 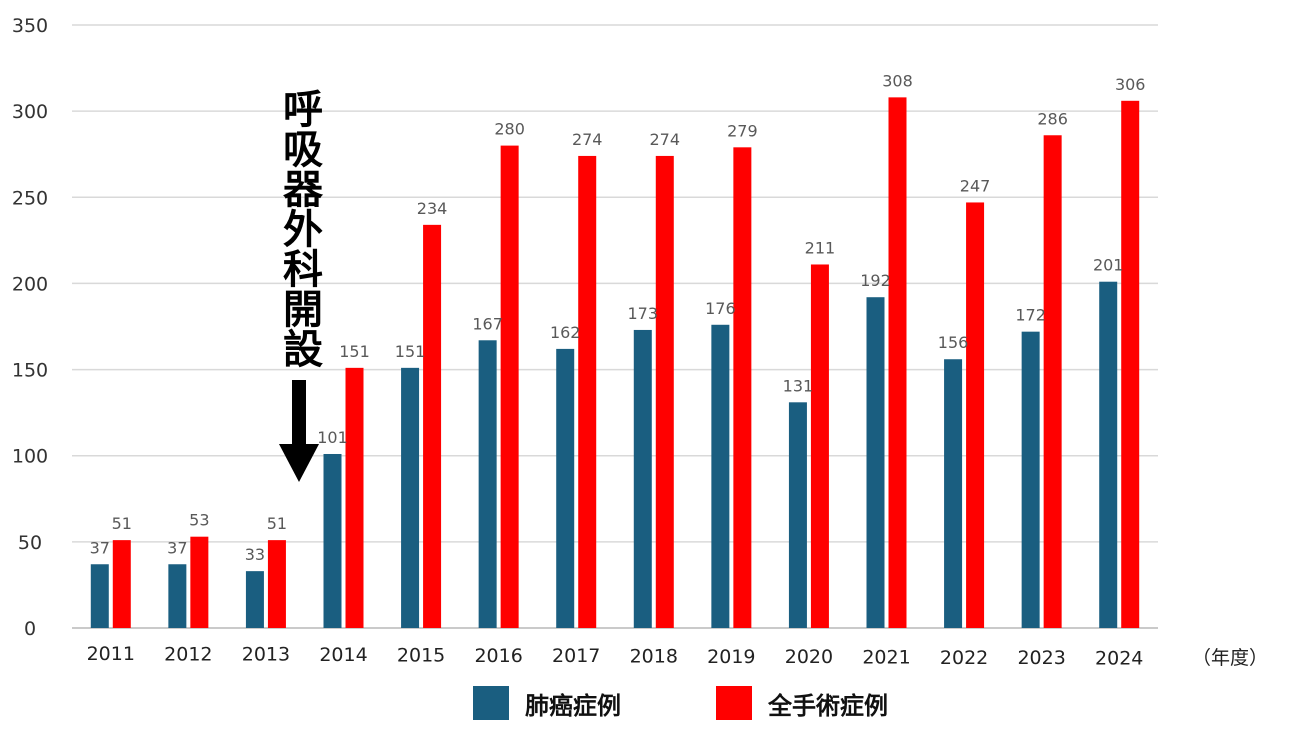 What do you see at coordinates (742, 130) in the screenshot?
I see `data-label: 279` at bounding box center [742, 130].